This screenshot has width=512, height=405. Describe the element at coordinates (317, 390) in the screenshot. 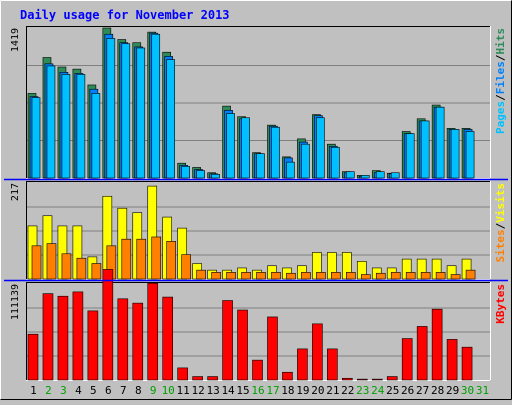

I see `day-label-20: 20` at that location.